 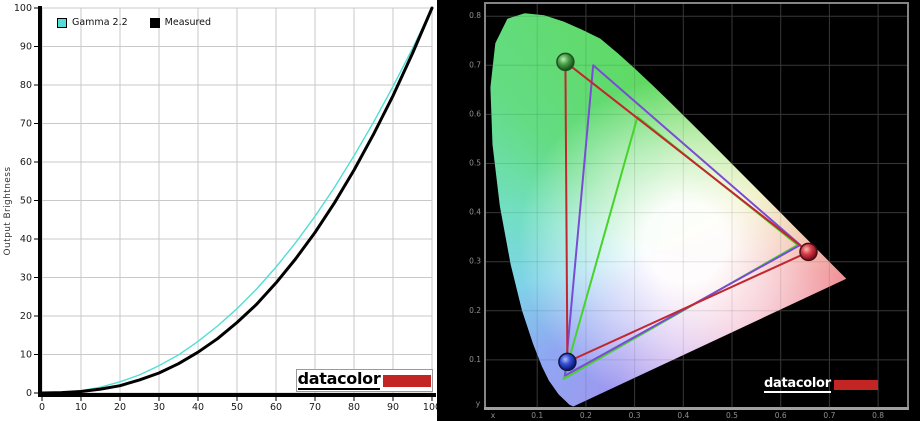 I want to click on cie-y-tick-label: 0.2, so click(x=475, y=310).